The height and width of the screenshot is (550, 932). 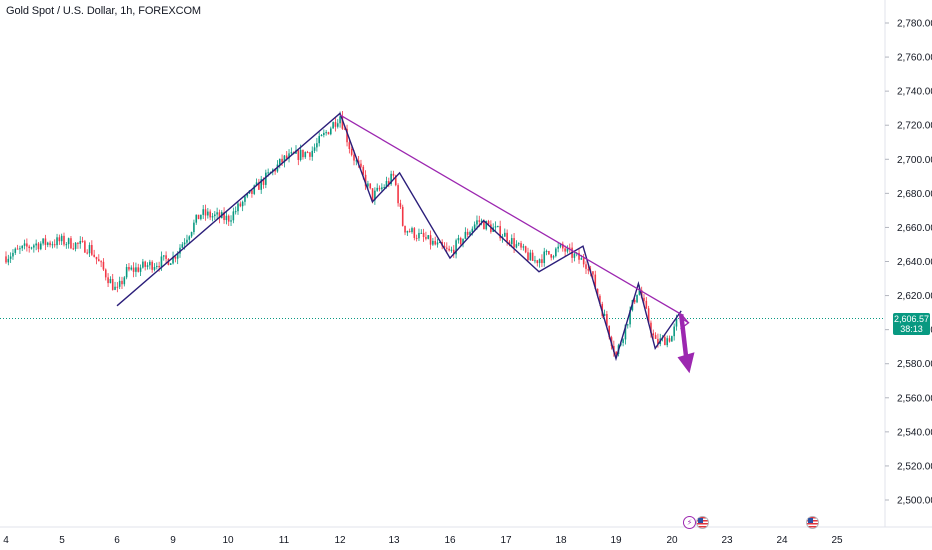 What do you see at coordinates (423, 540) in the screenshot?
I see `time-axis: 4 5 6 9 10 11 12 13 16 17 18 19 20 23 24 25` at bounding box center [423, 540].